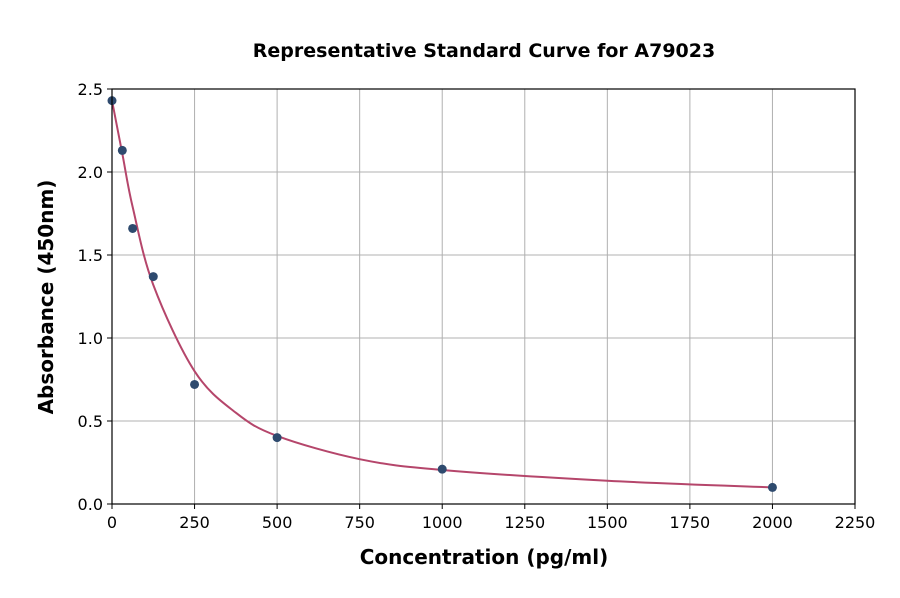 The image size is (900, 598). Describe the element at coordinates (855, 522) in the screenshot. I see `x-tick-label: 2250` at that location.